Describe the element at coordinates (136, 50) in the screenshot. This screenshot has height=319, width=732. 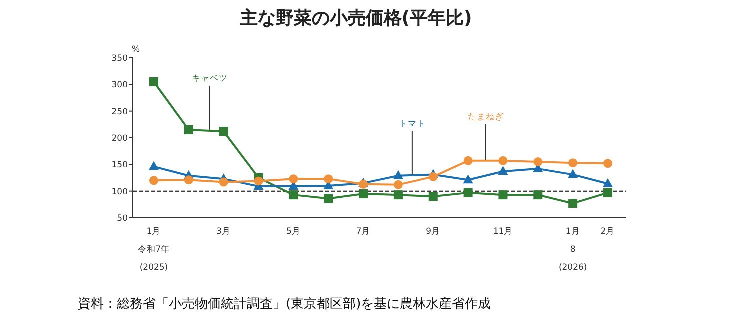
I see `y-axis-title: %` at that location.